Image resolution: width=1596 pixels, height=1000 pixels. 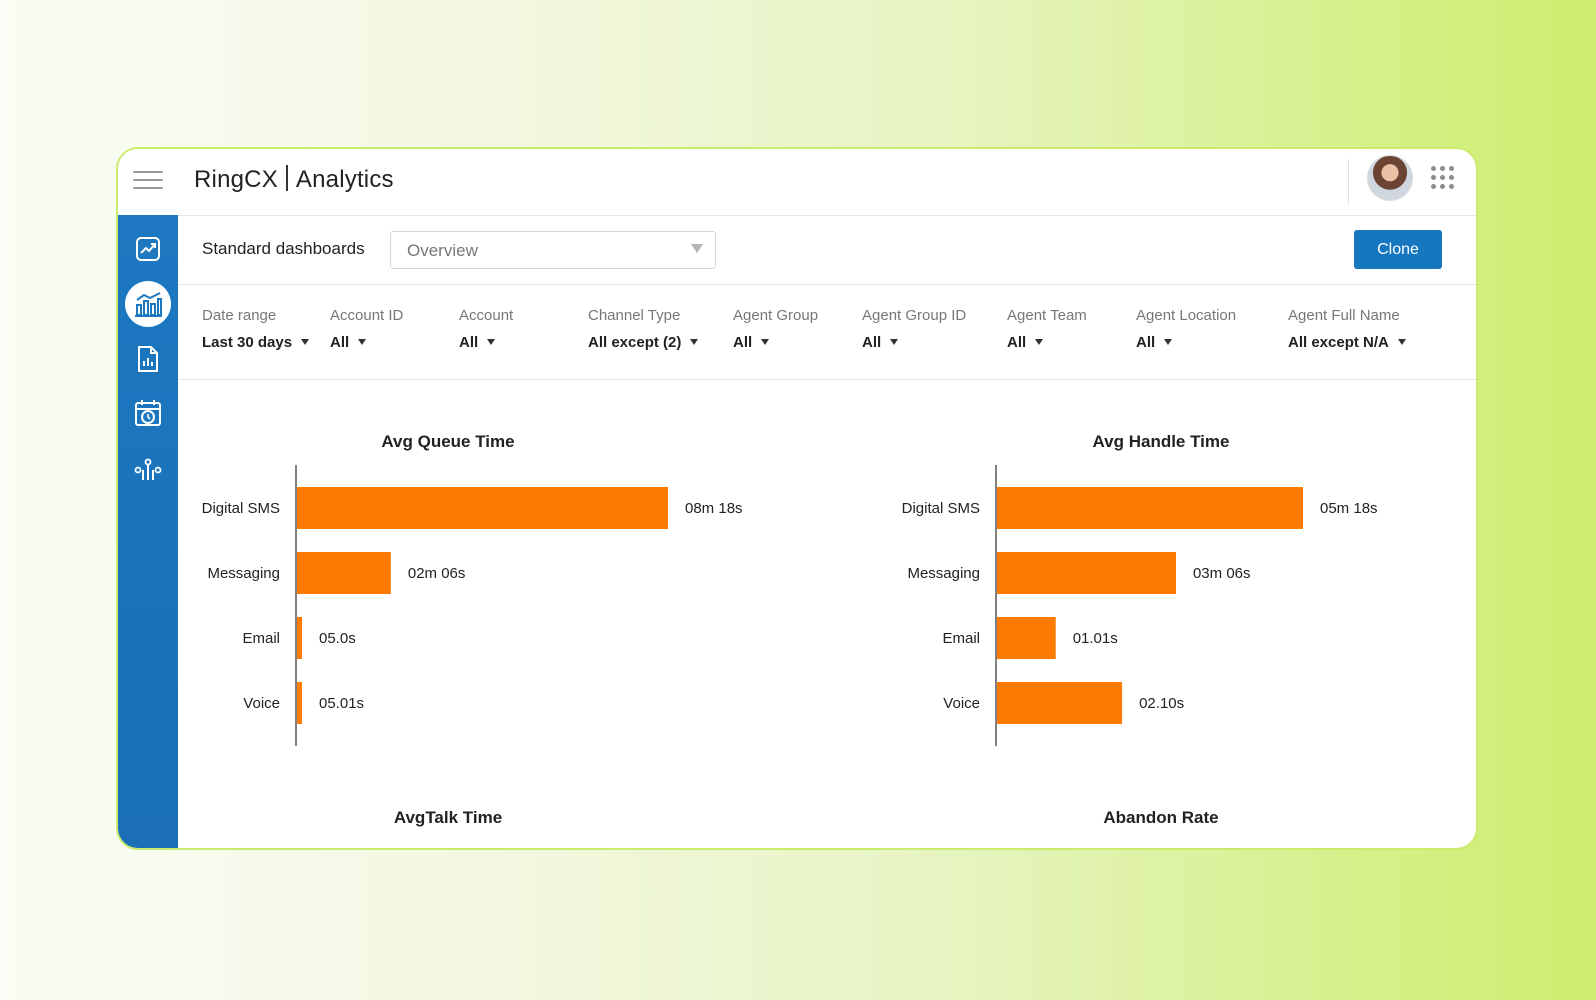 What do you see at coordinates (553, 250) in the screenshot?
I see `dashboard-select: Overview` at bounding box center [553, 250].